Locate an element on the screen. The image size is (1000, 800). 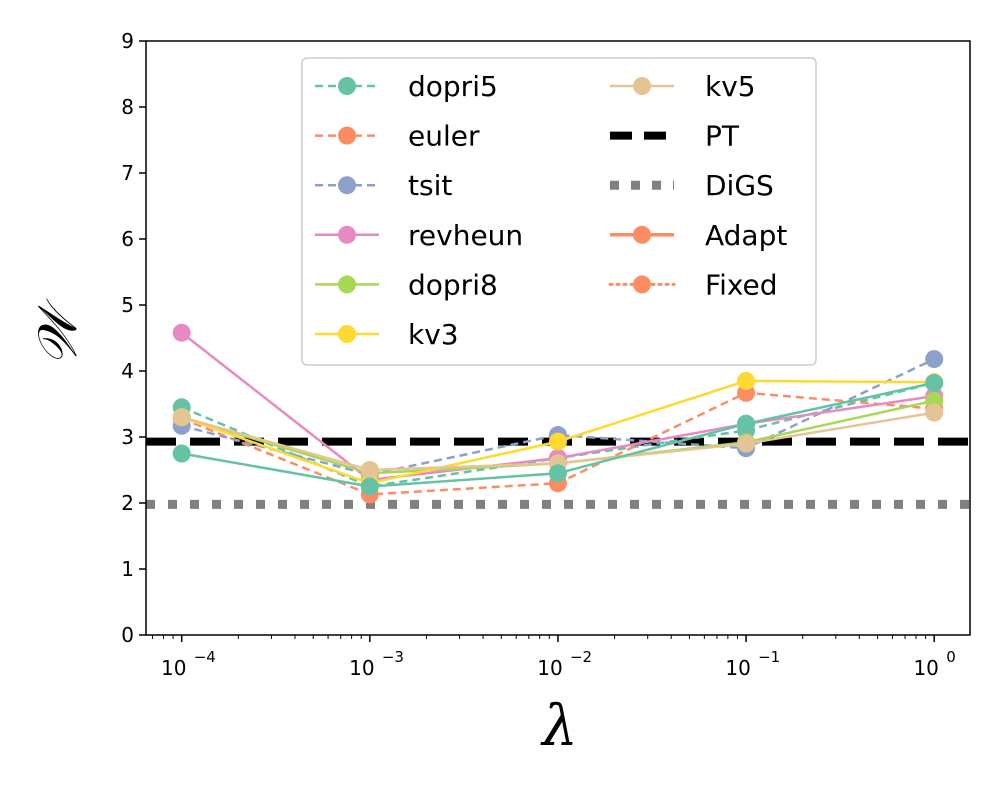
data-point-tsit is located at coordinates (934, 359).